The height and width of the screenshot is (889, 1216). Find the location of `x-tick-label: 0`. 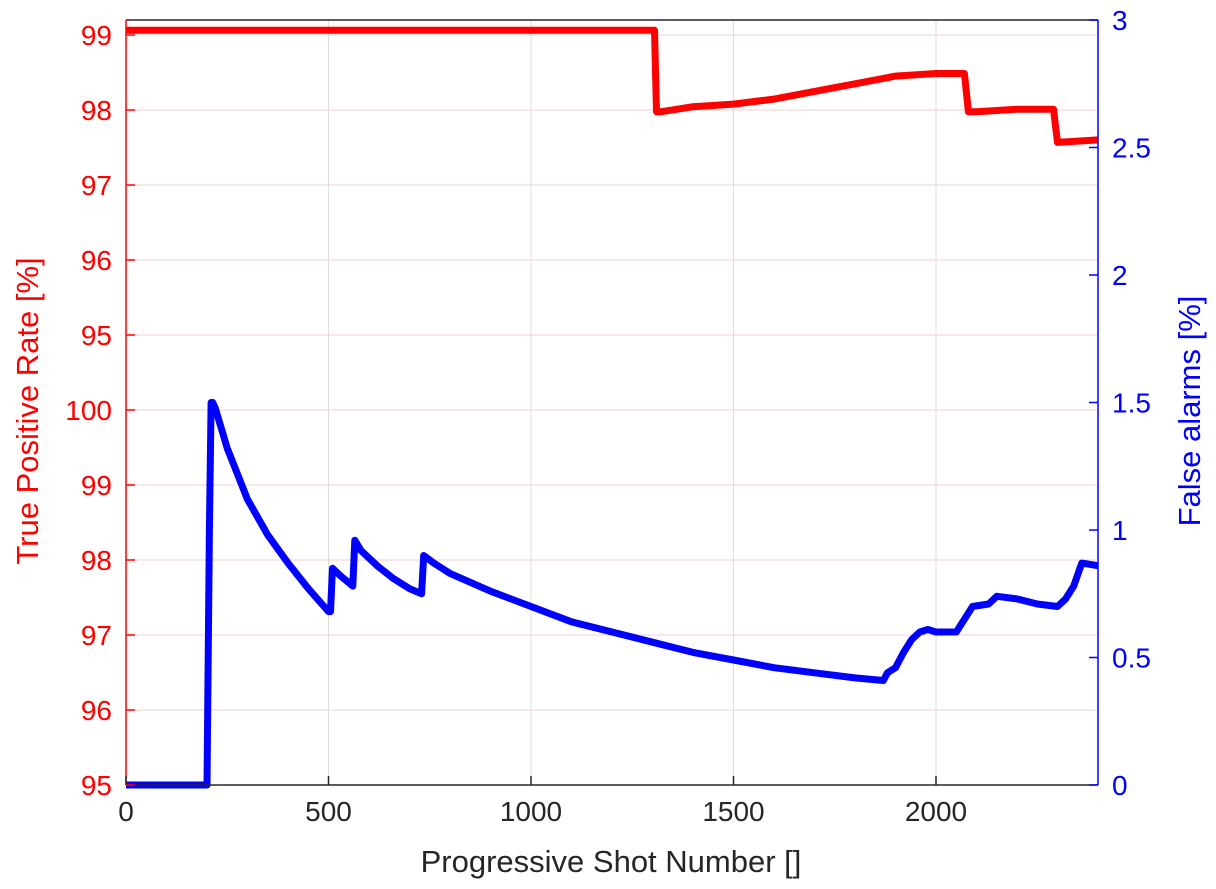

x-tick-label: 0 is located at coordinates (126, 811).